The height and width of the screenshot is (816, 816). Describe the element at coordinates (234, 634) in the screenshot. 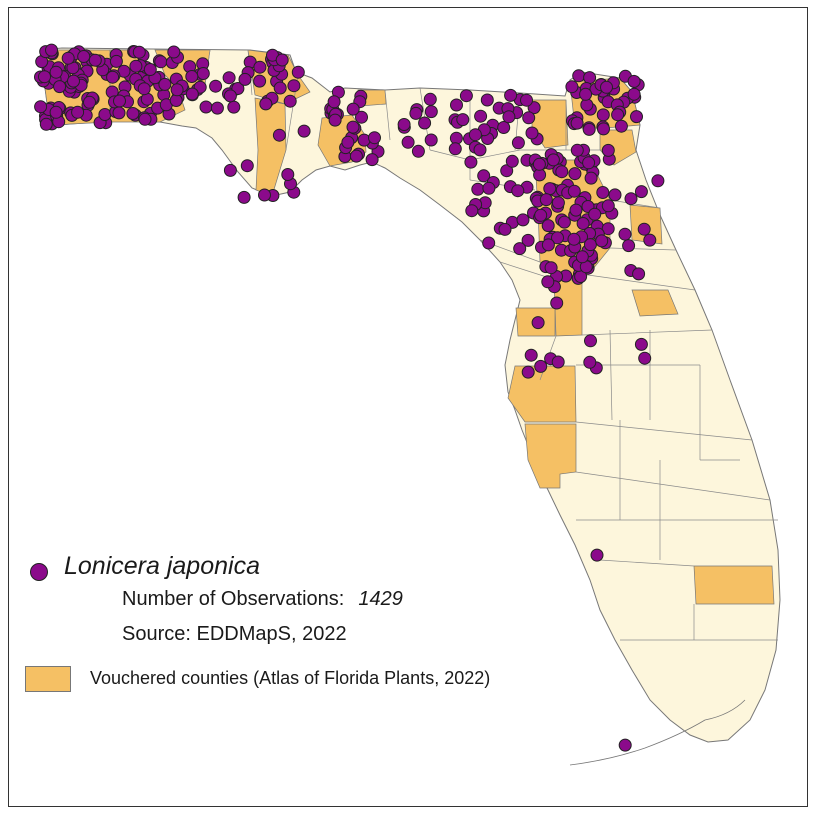

I see `legend-source: Source: EDDMapS, 2022` at that location.